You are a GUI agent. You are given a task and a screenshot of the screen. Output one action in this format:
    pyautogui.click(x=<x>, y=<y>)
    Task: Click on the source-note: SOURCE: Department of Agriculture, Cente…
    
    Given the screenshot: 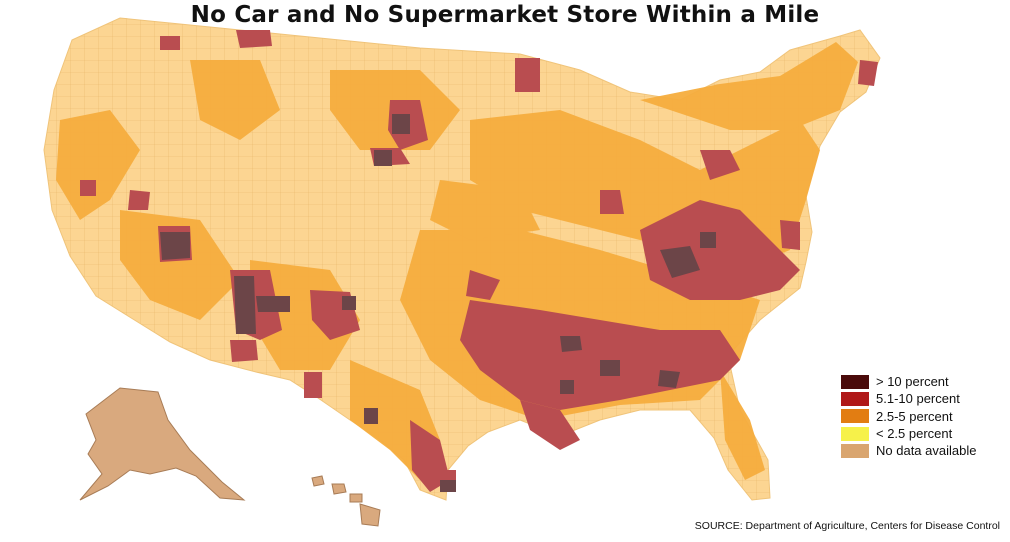 What is the action you would take?
    pyautogui.click(x=847, y=526)
    